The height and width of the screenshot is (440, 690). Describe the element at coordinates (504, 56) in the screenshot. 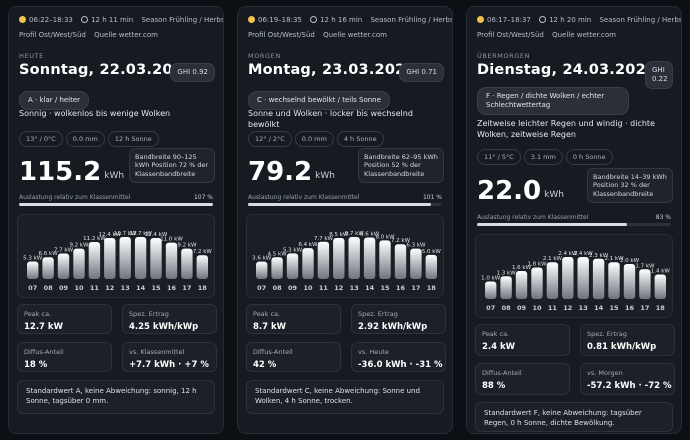

I see `day-label: ÜBERMORGEN` at that location.